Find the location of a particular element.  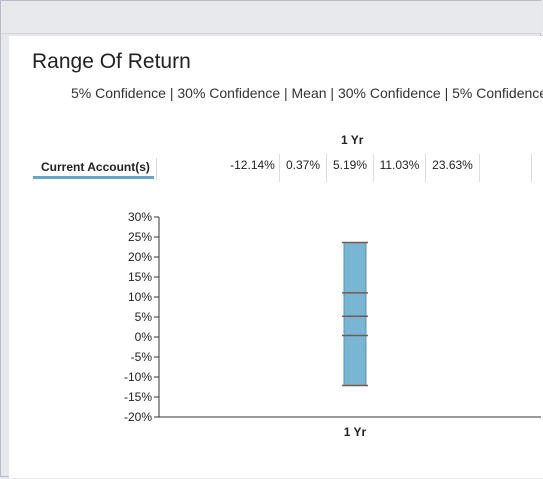

row-label-text: Current Account(s) is located at coordinates (95, 167).